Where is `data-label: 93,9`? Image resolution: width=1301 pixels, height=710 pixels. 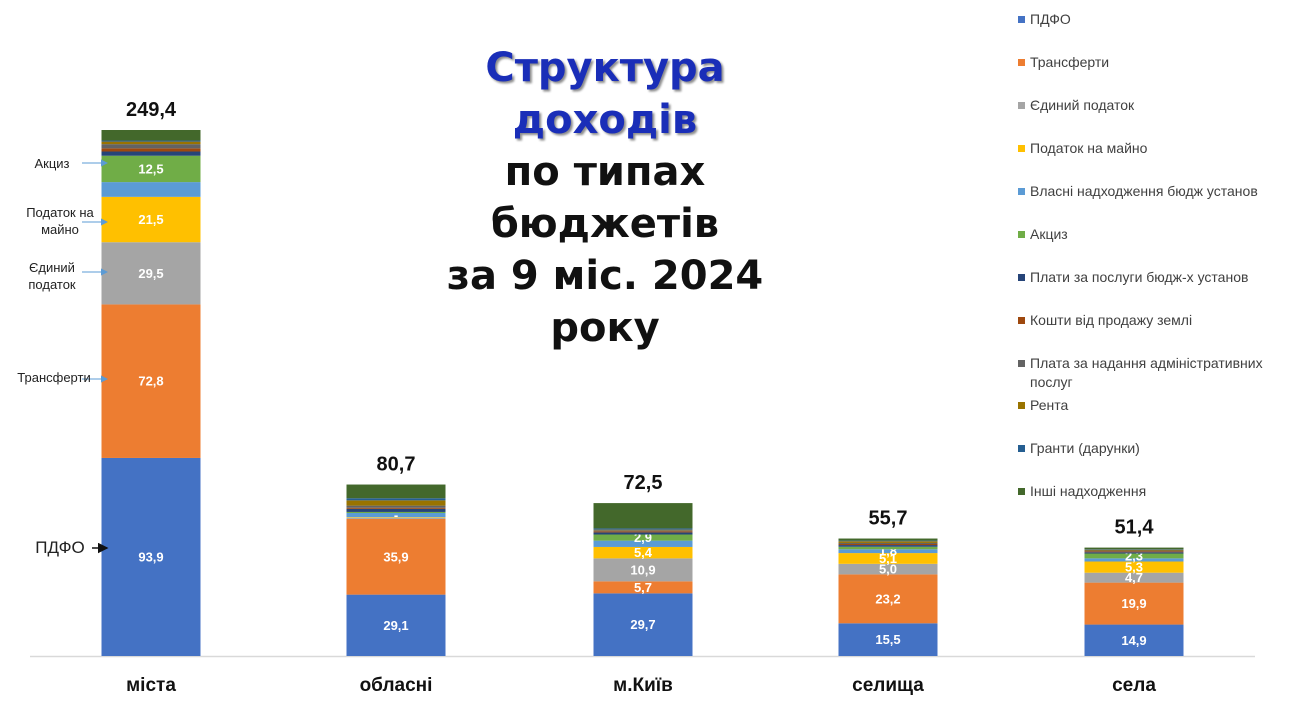 data-label: 93,9 is located at coordinates (150, 556).